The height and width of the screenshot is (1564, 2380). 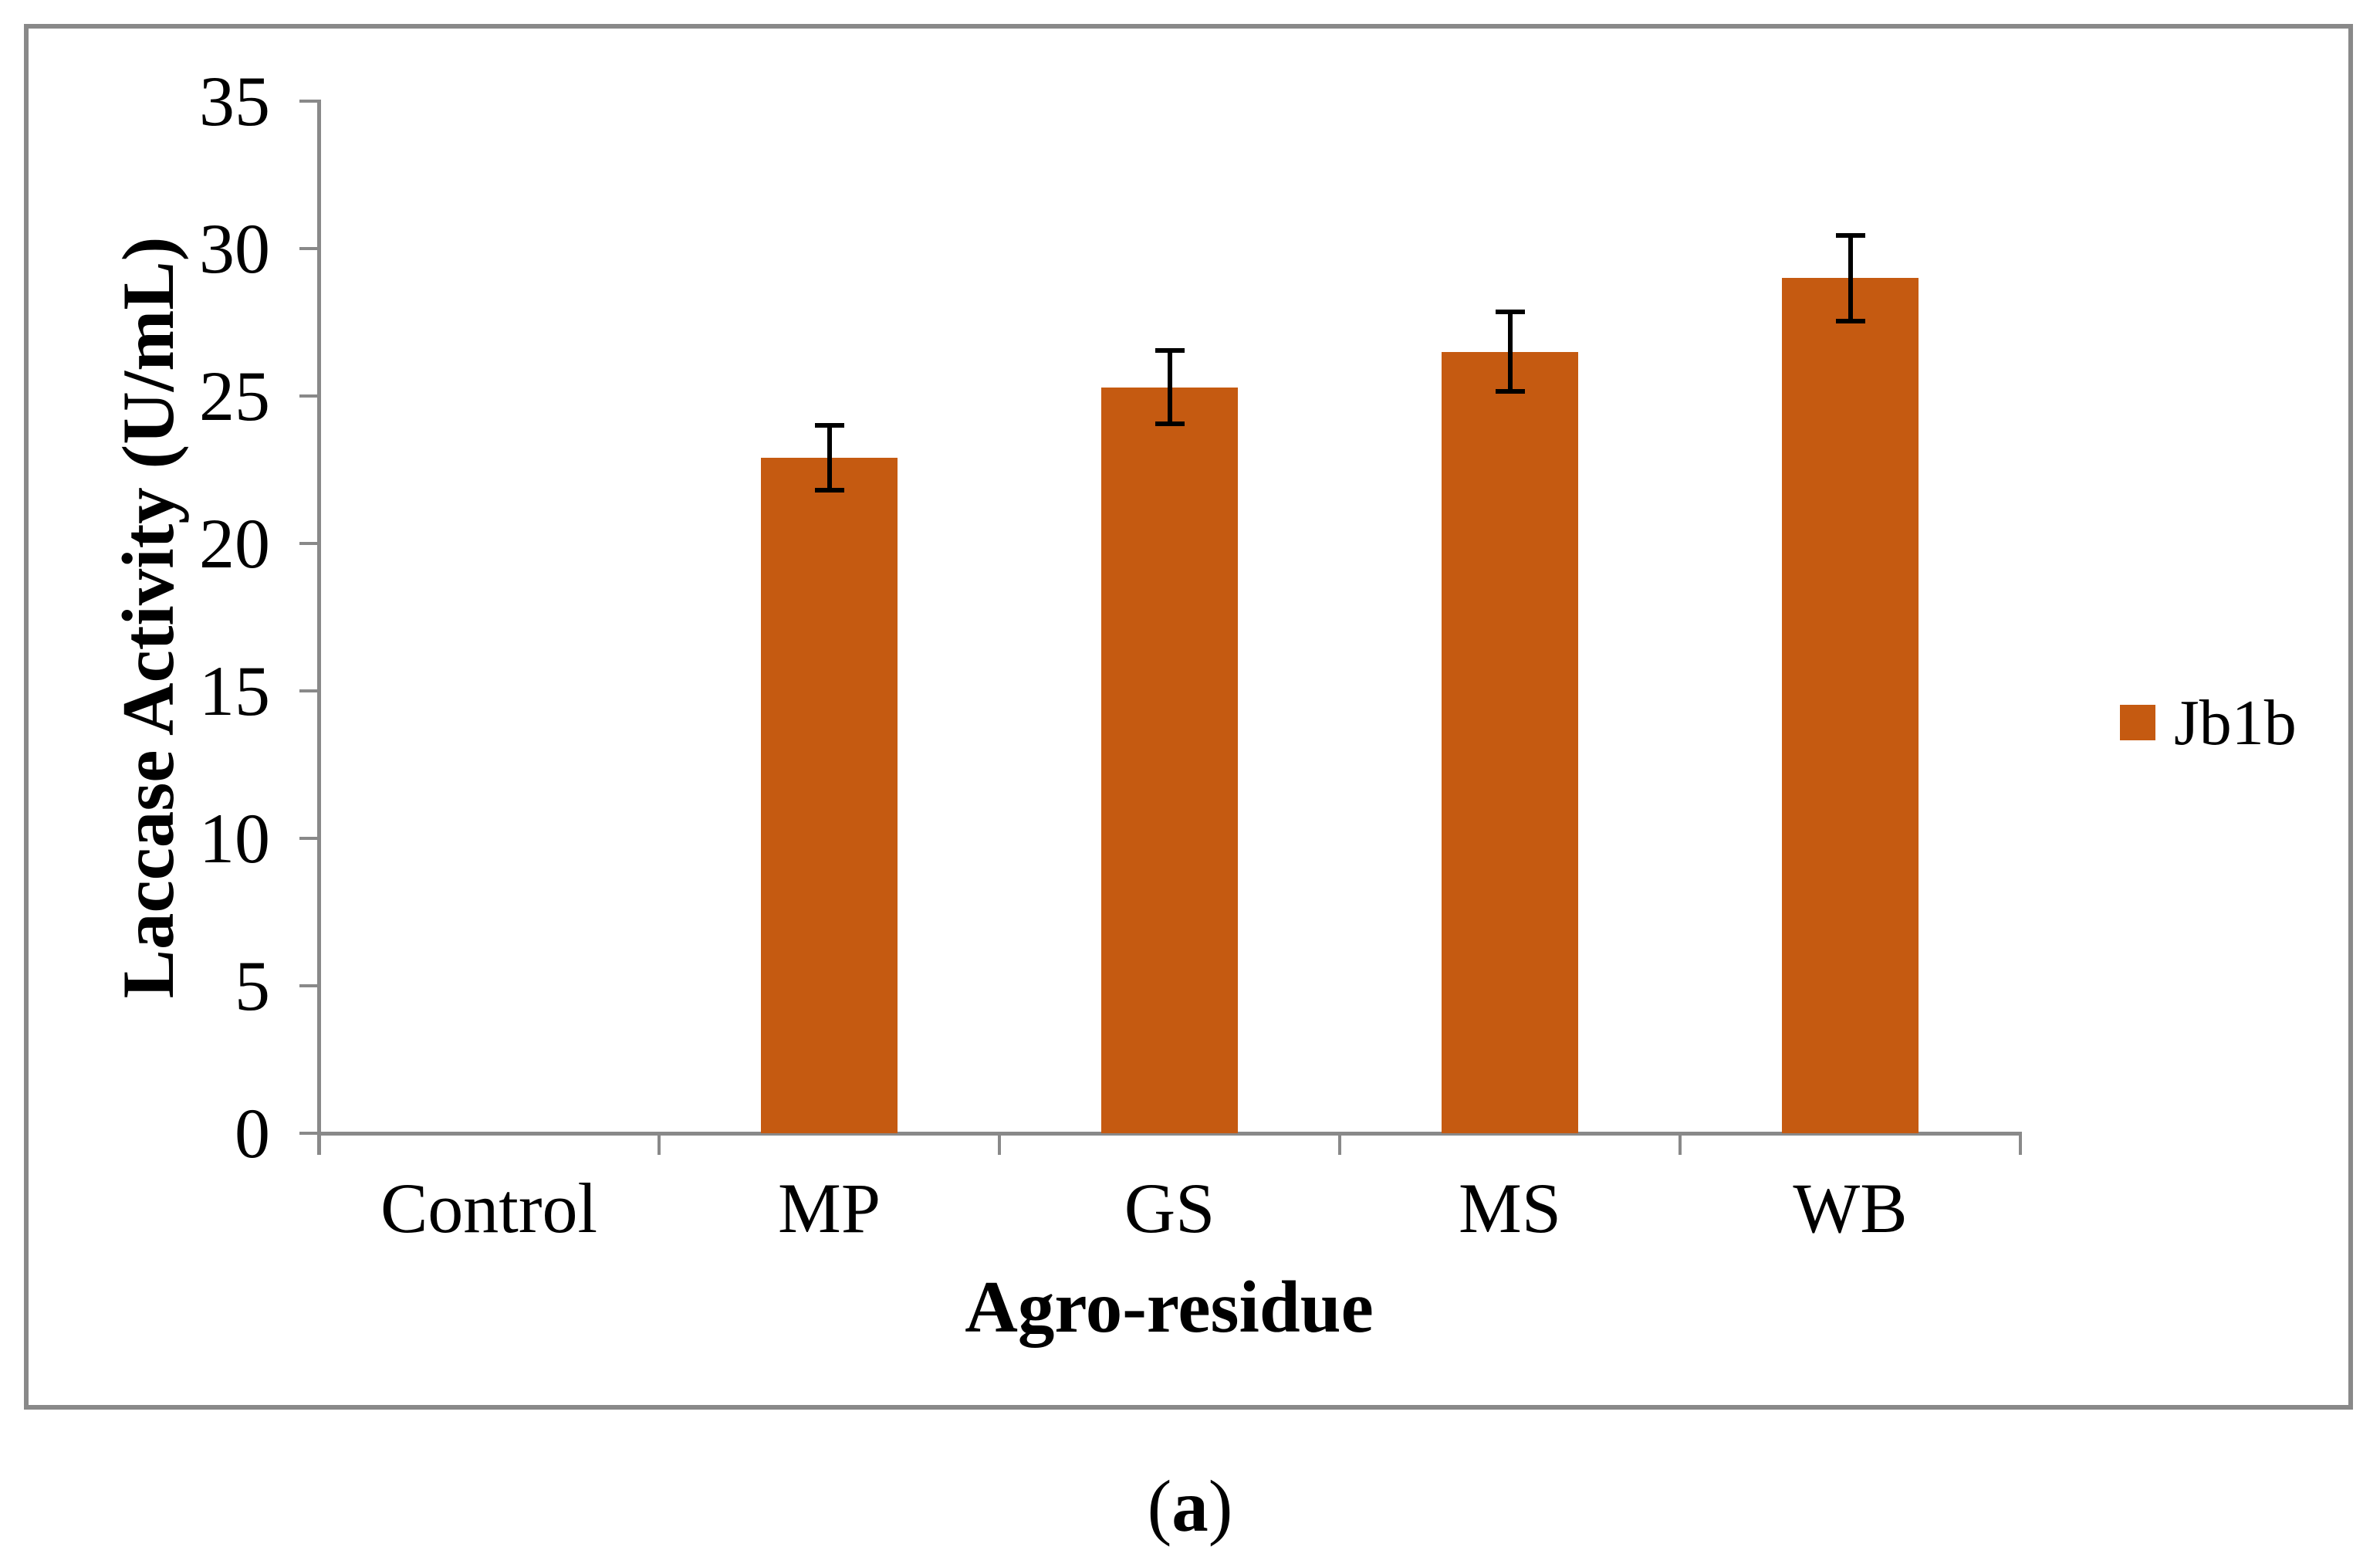 I want to click on error-bar-cap-top-ms, so click(x=1511, y=312).